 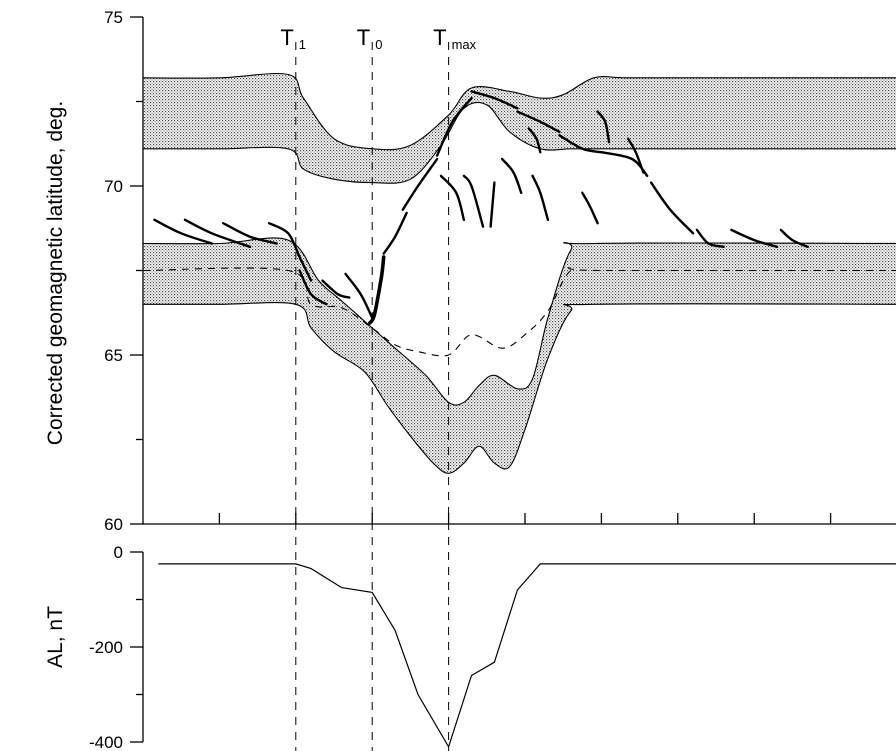 I want to click on event-marker-subscript: 1, so click(x=302, y=44).